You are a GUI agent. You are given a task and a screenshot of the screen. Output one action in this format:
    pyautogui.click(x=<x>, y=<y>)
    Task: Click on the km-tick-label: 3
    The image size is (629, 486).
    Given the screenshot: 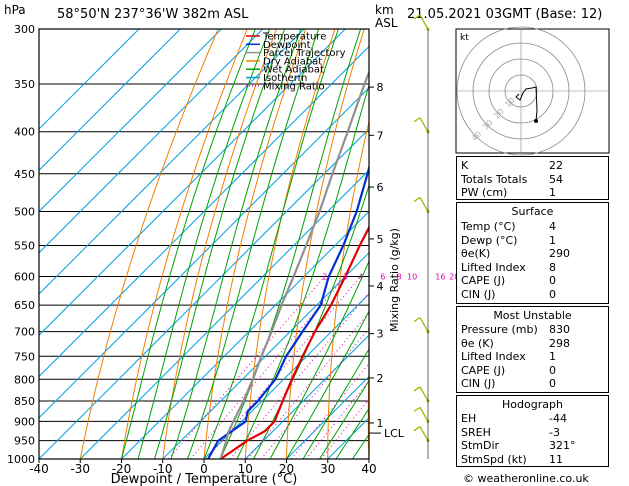 What is the action you would take?
    pyautogui.click(x=380, y=334)
    